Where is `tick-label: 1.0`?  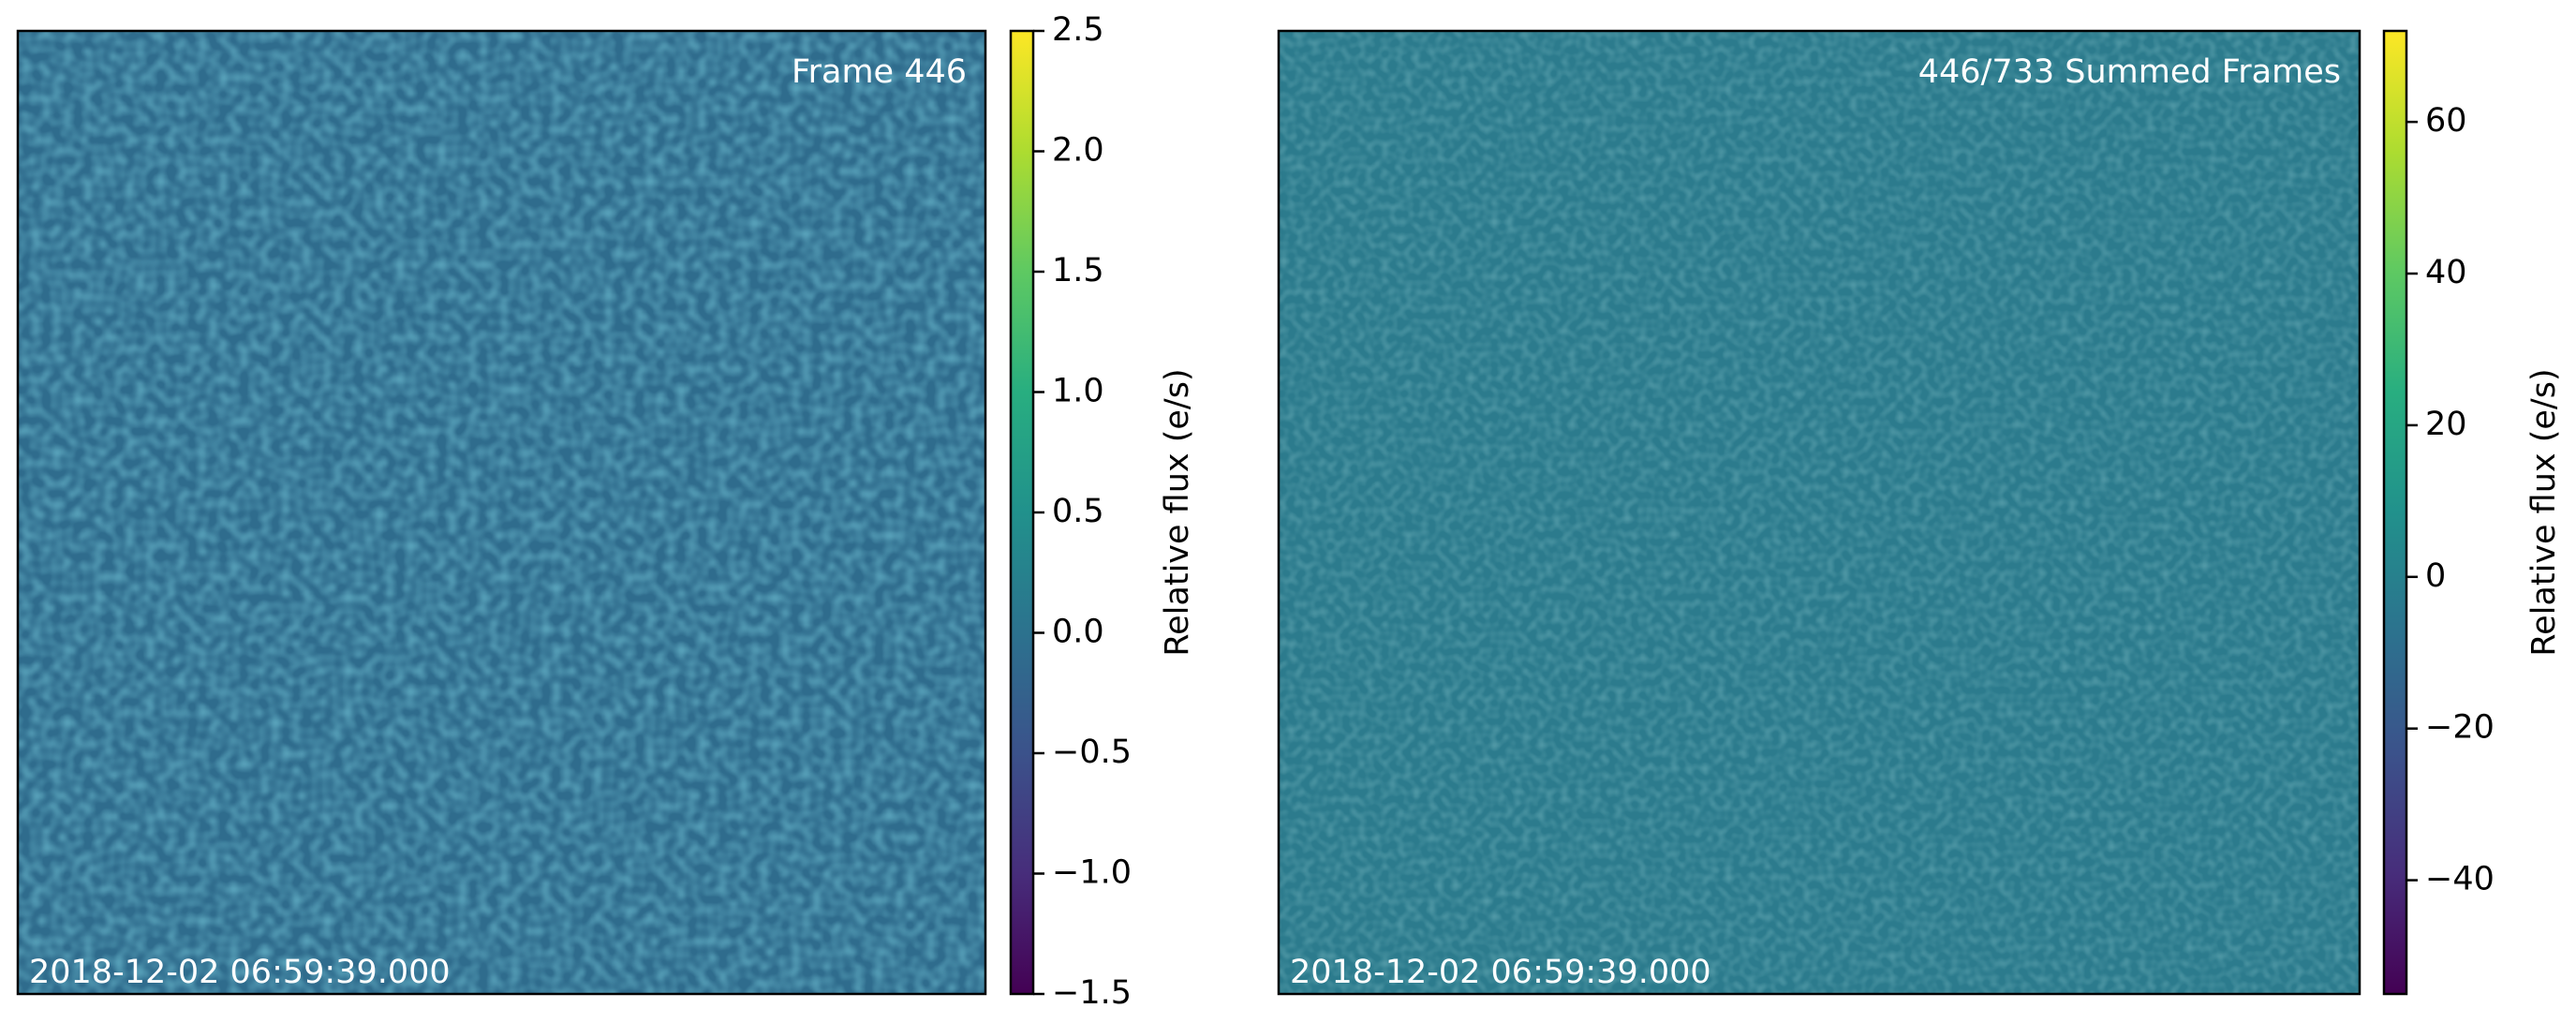
tick-label: 1.0 is located at coordinates (1078, 391).